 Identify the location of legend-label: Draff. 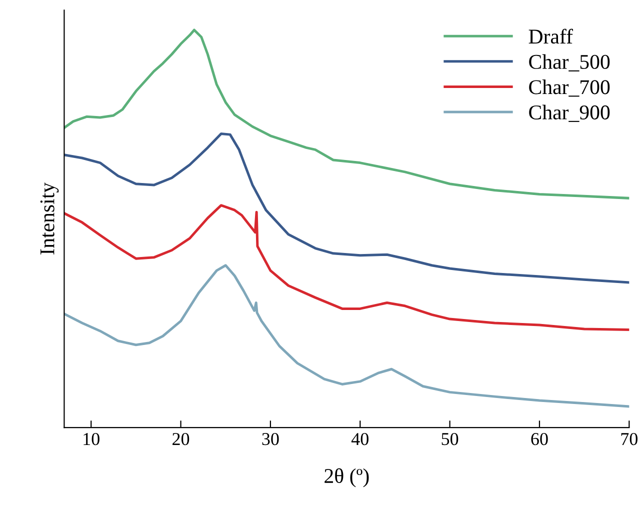
(550, 36).